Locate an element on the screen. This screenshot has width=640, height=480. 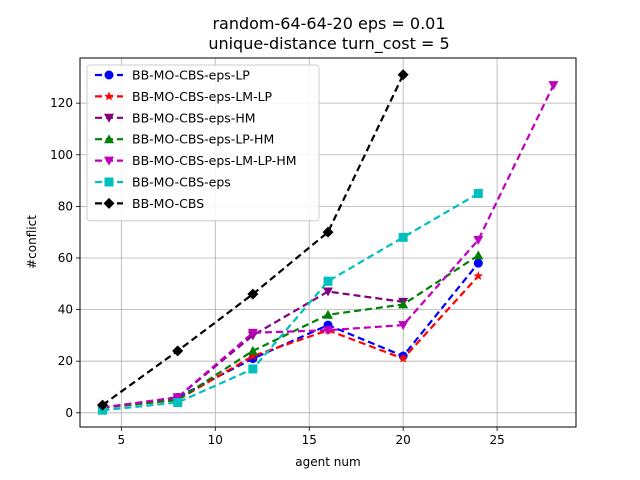
legend-label: BB-MO-CBS-eps-LM-LP is located at coordinates (202, 96).